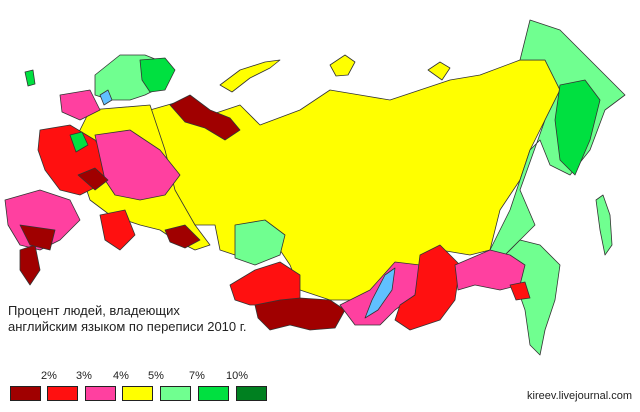 This screenshot has width=640, height=412. What do you see at coordinates (30, 78) in the screenshot?
I see `region-kaliningrad` at bounding box center [30, 78].